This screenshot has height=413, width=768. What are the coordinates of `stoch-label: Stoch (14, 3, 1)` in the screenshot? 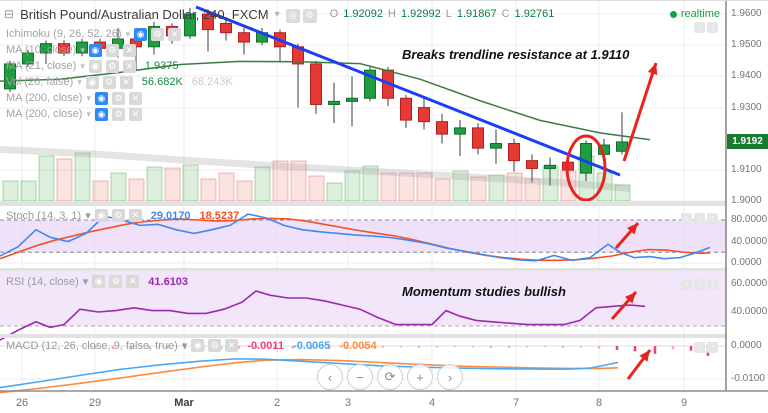 It's located at (44, 215).